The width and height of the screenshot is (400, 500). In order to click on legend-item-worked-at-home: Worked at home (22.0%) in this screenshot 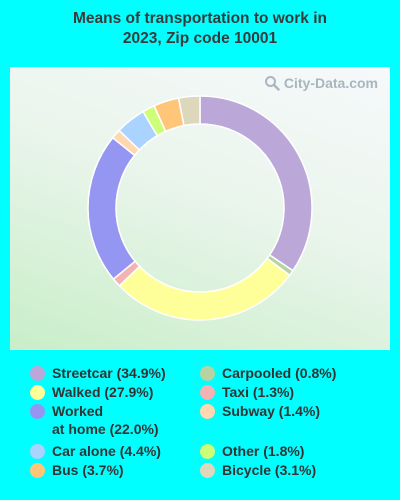, I will do `click(94, 420)`.